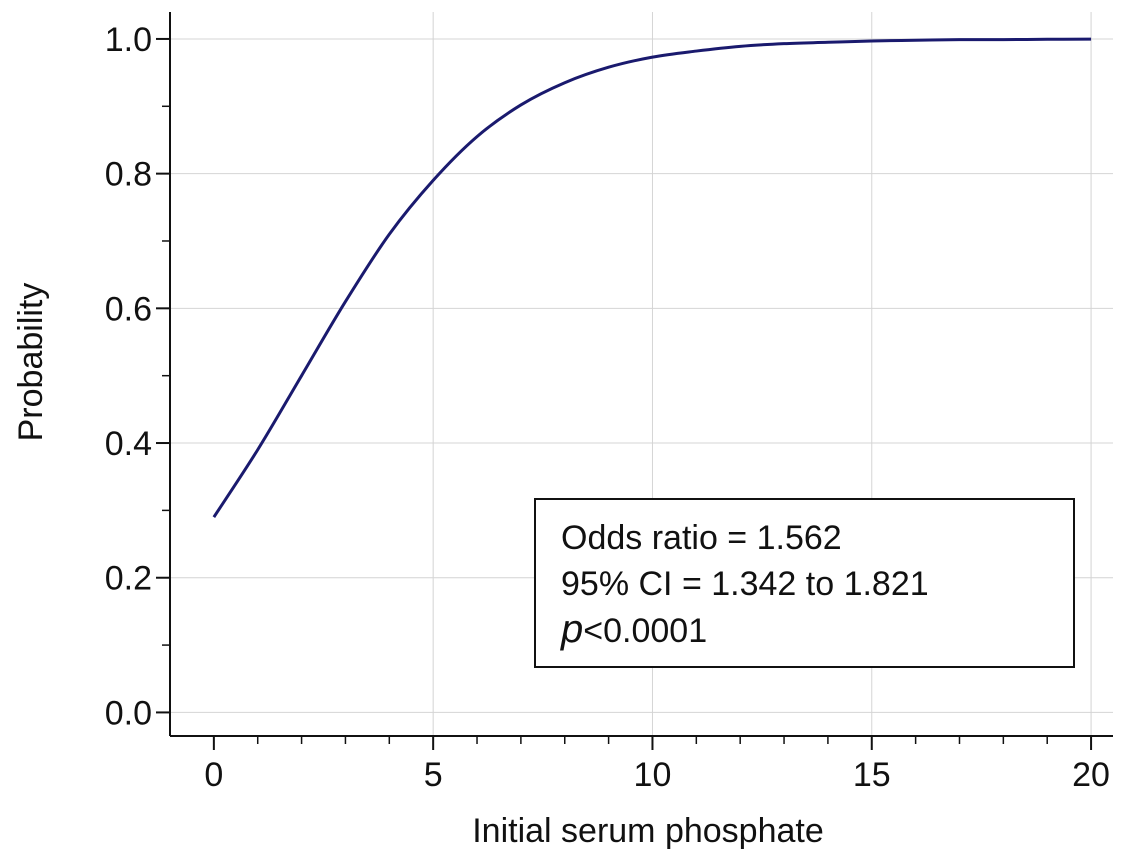 This screenshot has height=857, width=1147. I want to click on p-symbol: p, so click(571, 629).